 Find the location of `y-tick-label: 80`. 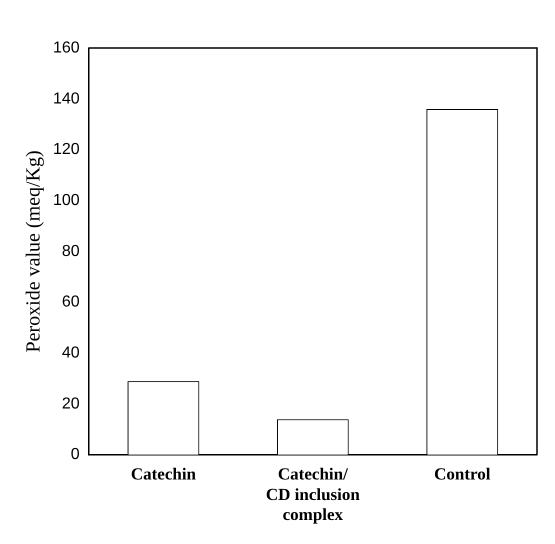

y-tick-label: 80 is located at coordinates (71, 251).